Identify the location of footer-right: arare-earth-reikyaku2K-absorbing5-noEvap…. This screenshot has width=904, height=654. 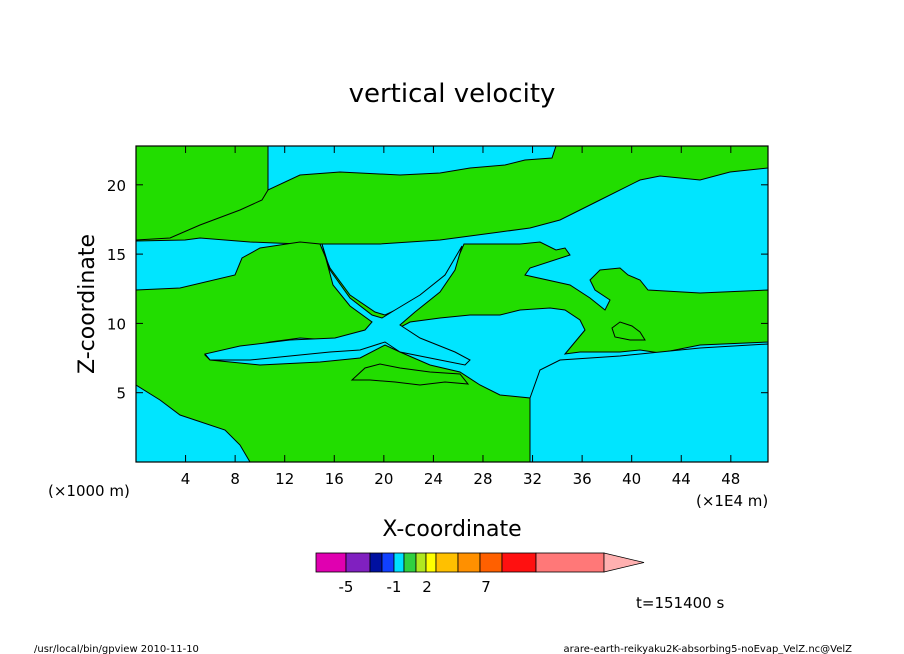
(708, 649).